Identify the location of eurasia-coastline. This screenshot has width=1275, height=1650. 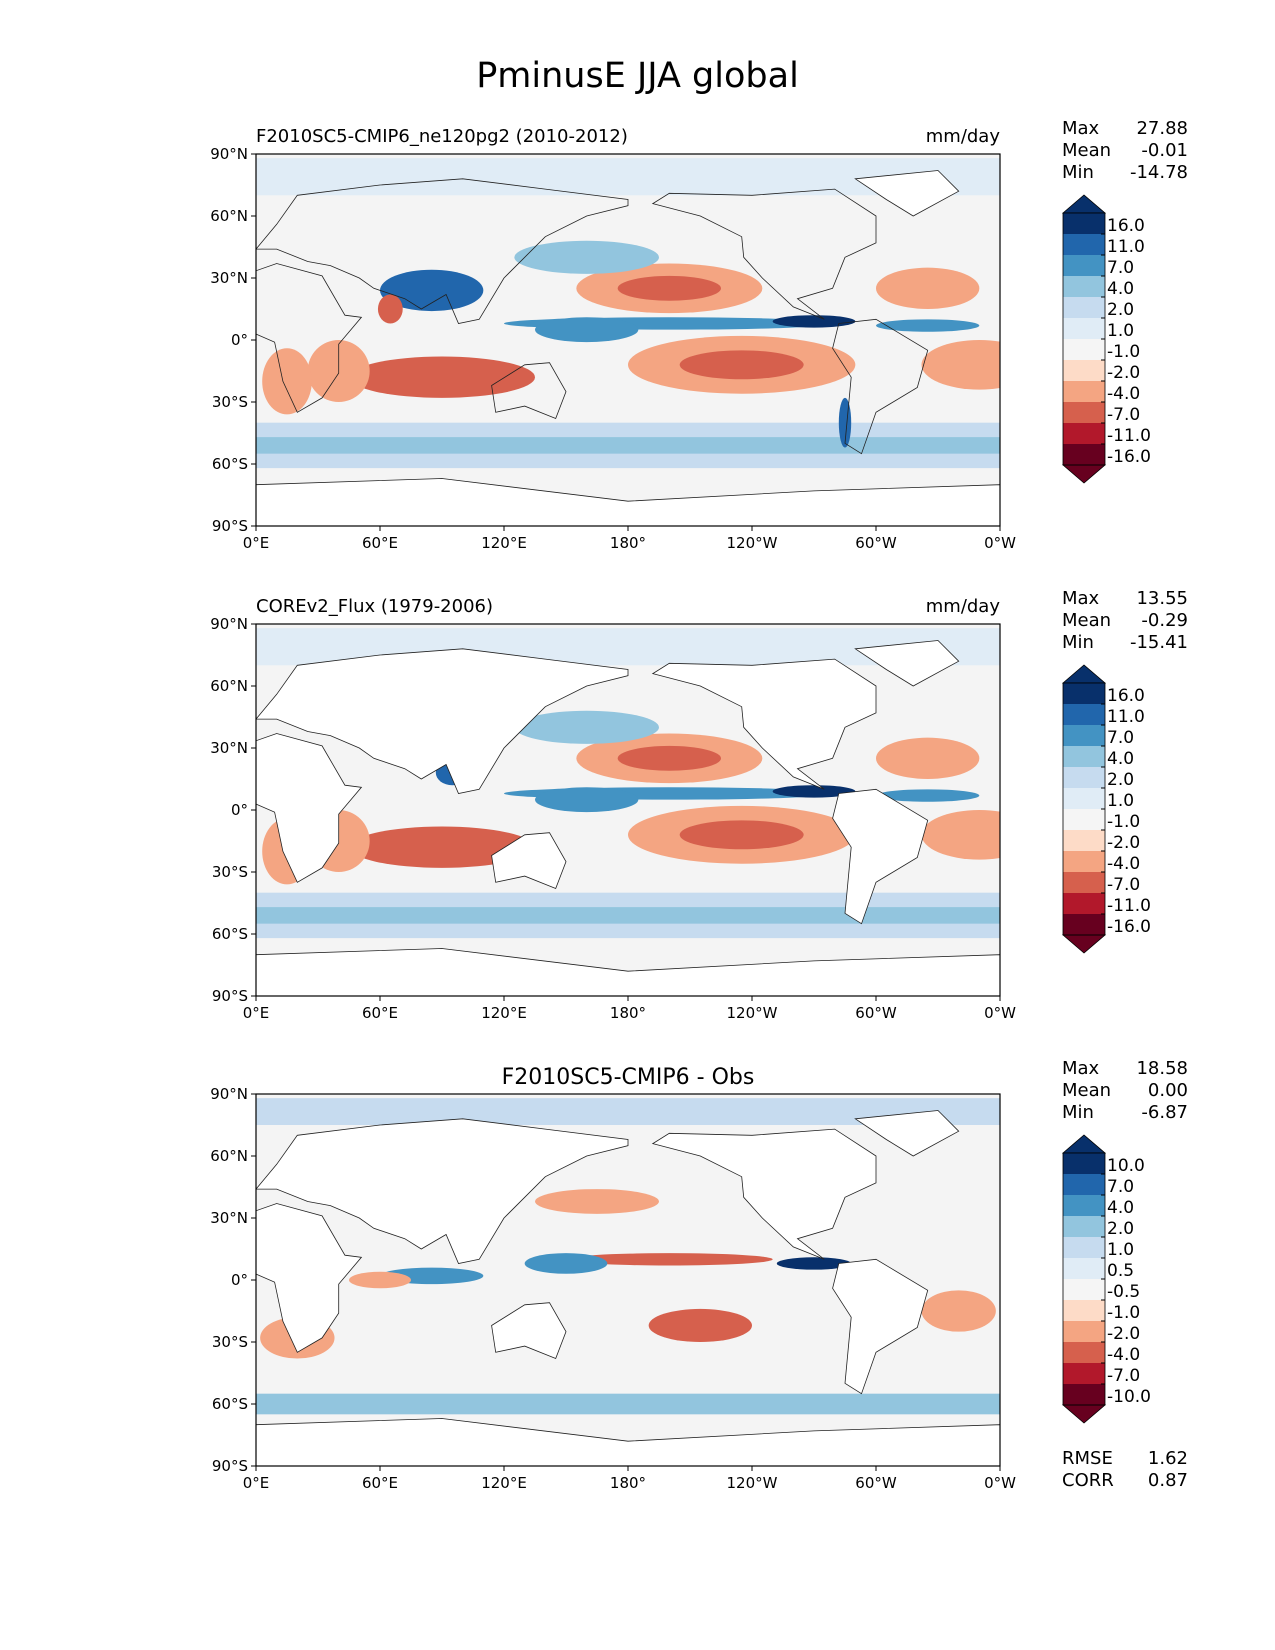
(442, 1191).